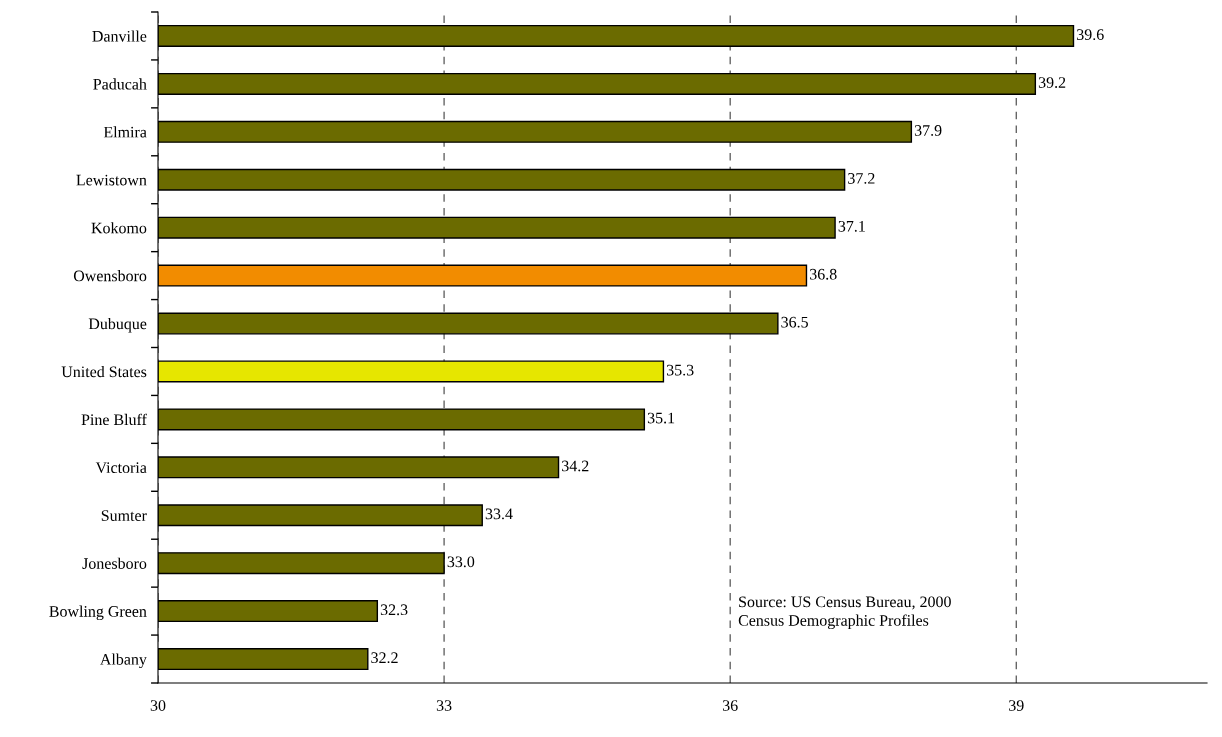 This screenshot has height=737, width=1222. Describe the element at coordinates (823, 274) in the screenshot. I see `data-label: 36.8` at that location.